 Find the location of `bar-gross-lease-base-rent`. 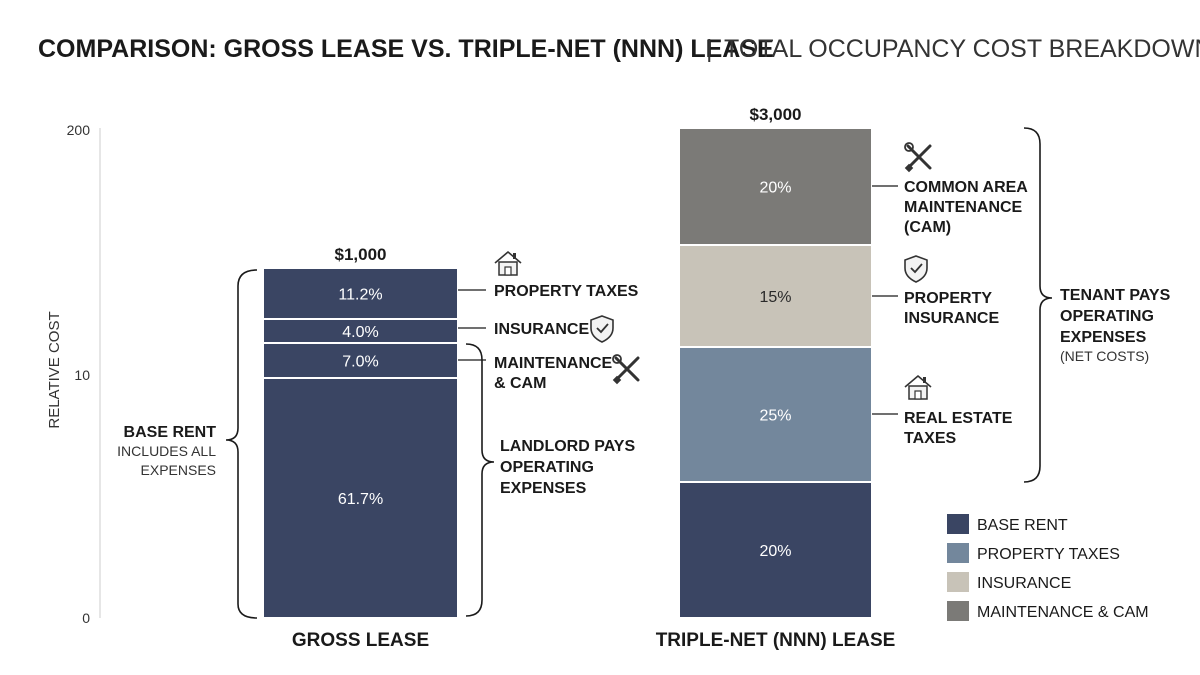

bar-gross-lease-base-rent is located at coordinates (360, 498).